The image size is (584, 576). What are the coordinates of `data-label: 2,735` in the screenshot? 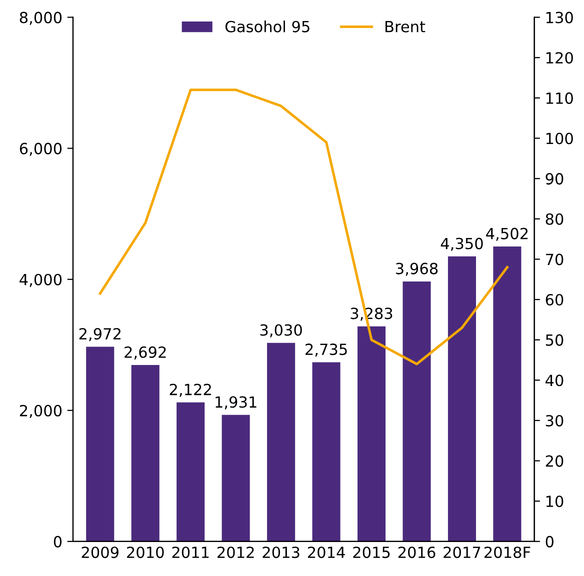 It's located at (326, 350).